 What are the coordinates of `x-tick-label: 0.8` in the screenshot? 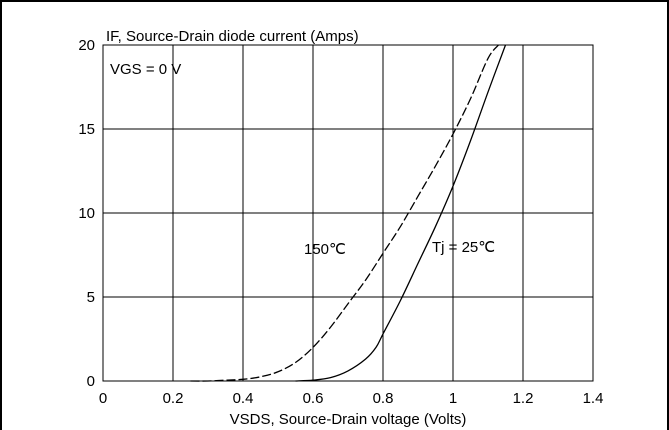 It's located at (383, 398).